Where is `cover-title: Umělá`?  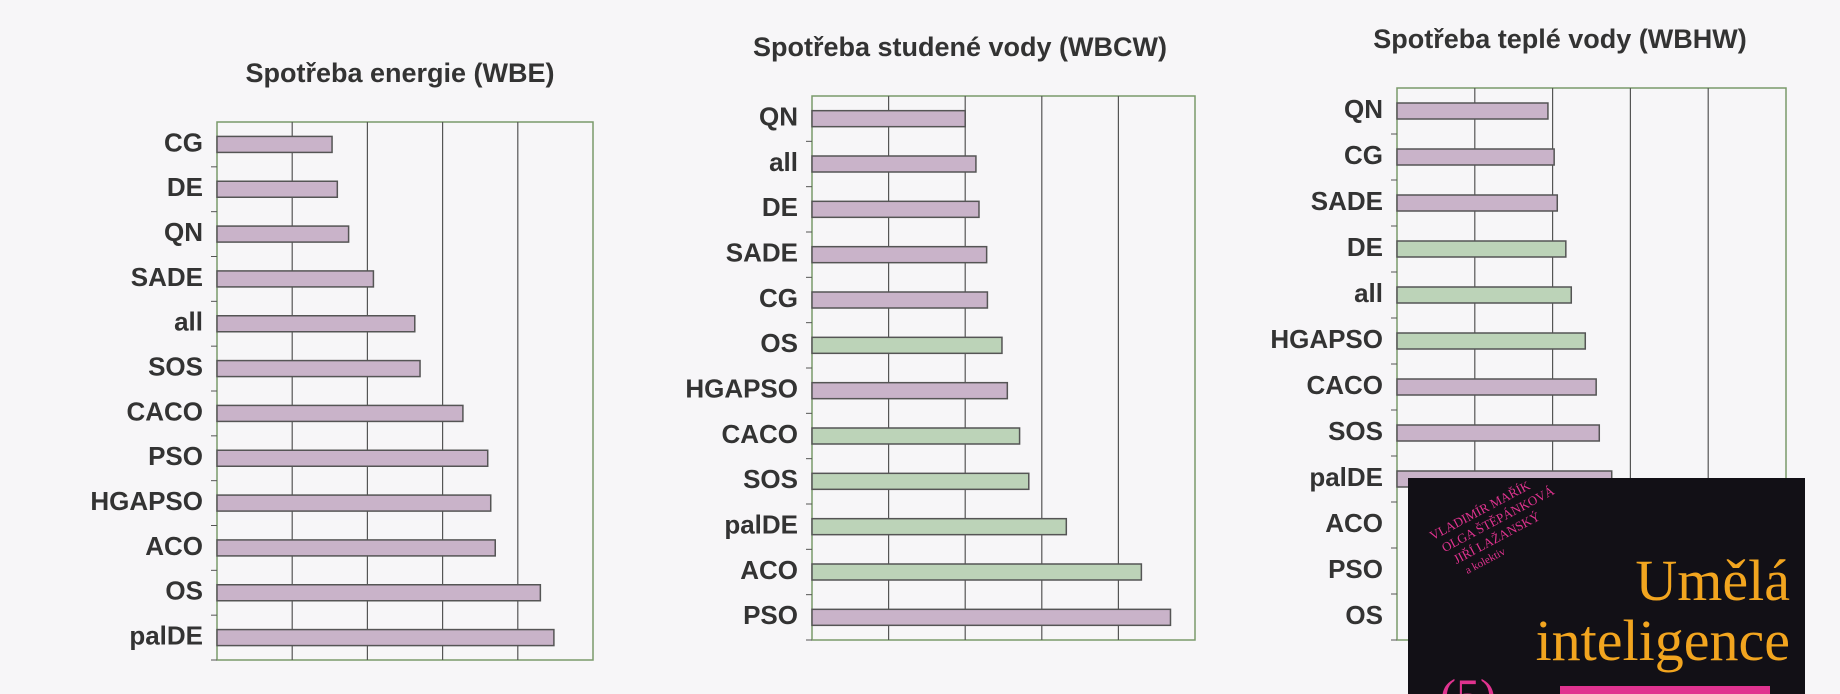 cover-title: Umělá is located at coordinates (1712, 580).